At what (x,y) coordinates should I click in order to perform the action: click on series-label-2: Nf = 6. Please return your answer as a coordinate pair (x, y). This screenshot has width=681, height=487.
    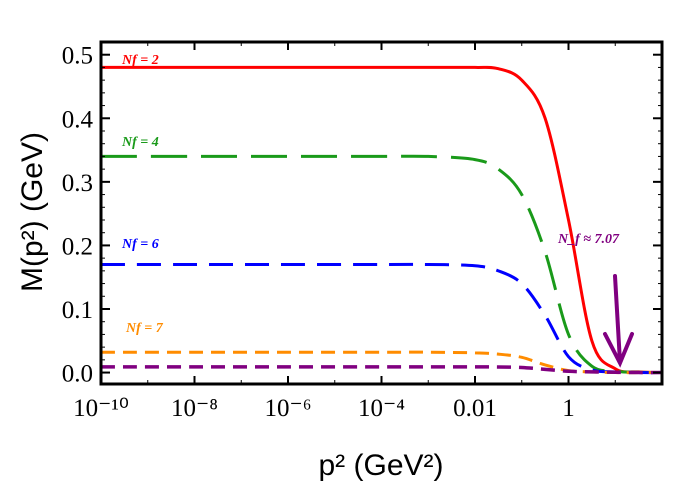
    Looking at the image, I should click on (140, 244).